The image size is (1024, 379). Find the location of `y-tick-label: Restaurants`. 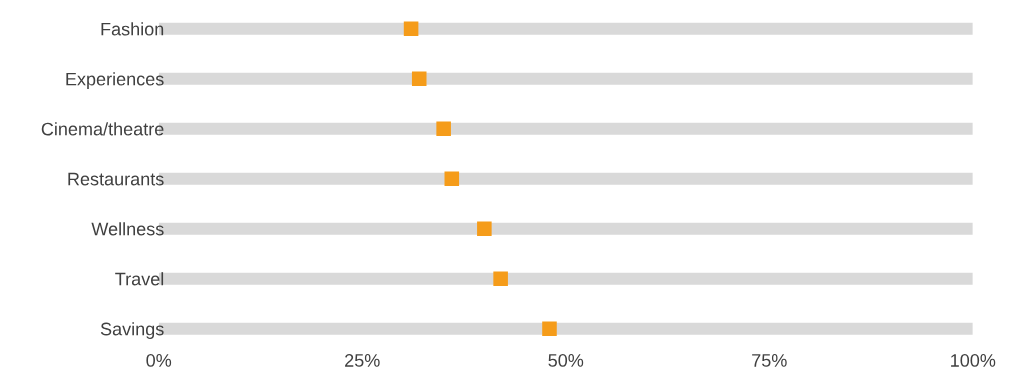

y-tick-label: Restaurants is located at coordinates (116, 179).